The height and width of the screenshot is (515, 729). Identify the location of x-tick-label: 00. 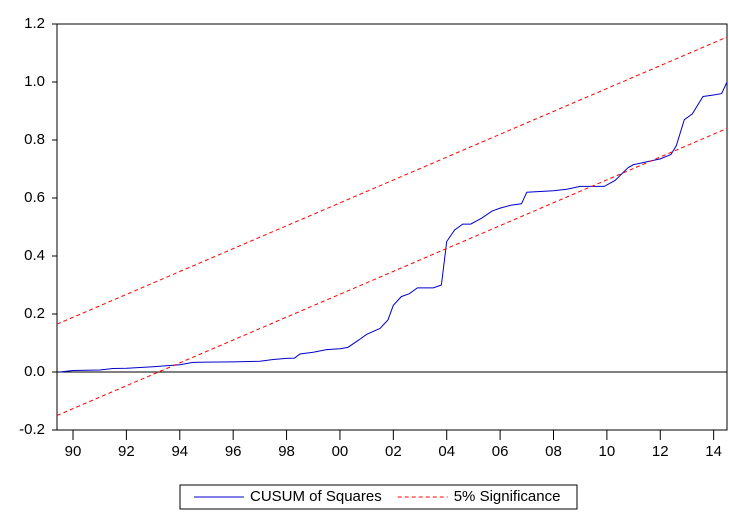
(340, 451).